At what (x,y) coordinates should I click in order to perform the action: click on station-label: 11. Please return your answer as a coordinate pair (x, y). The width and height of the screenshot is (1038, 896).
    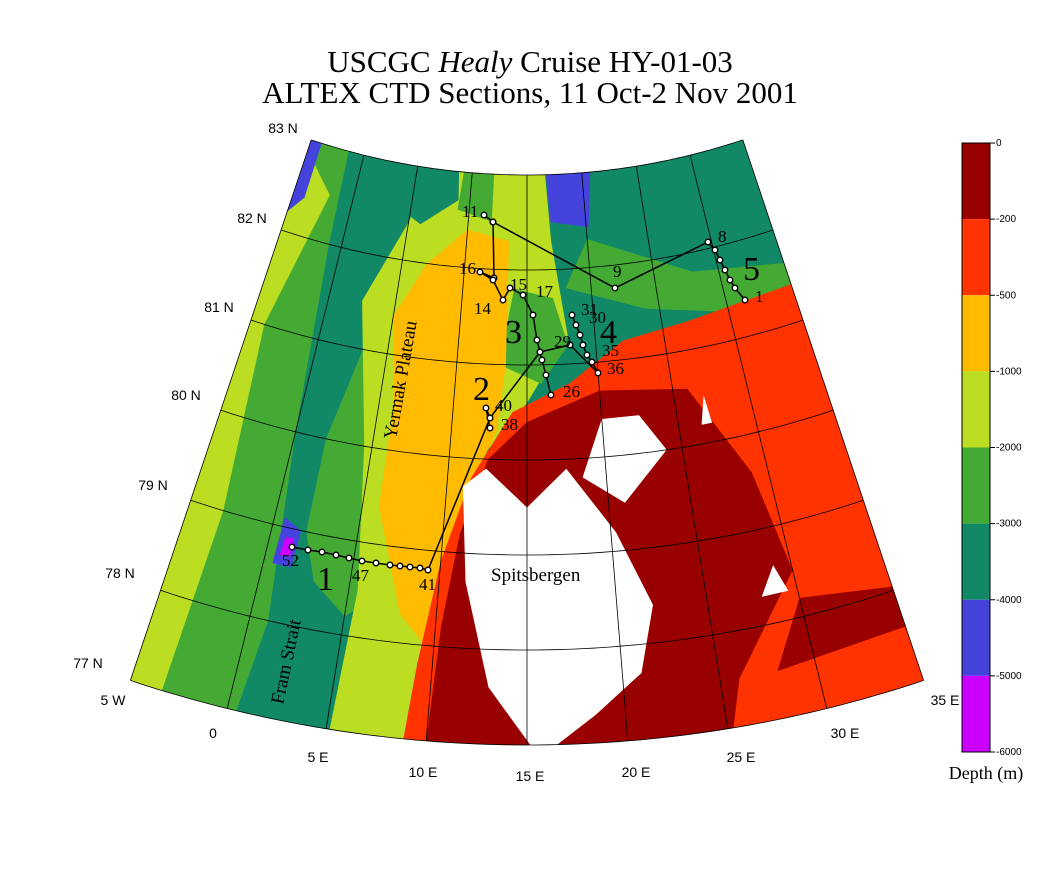
    Looking at the image, I should click on (470, 211).